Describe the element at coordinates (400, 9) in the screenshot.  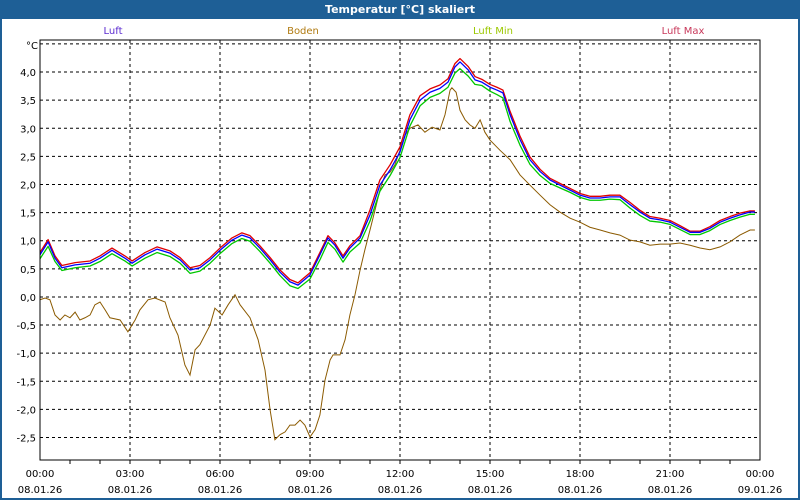
I see `chart-title: Temperatur [°C] skaliert` at that location.